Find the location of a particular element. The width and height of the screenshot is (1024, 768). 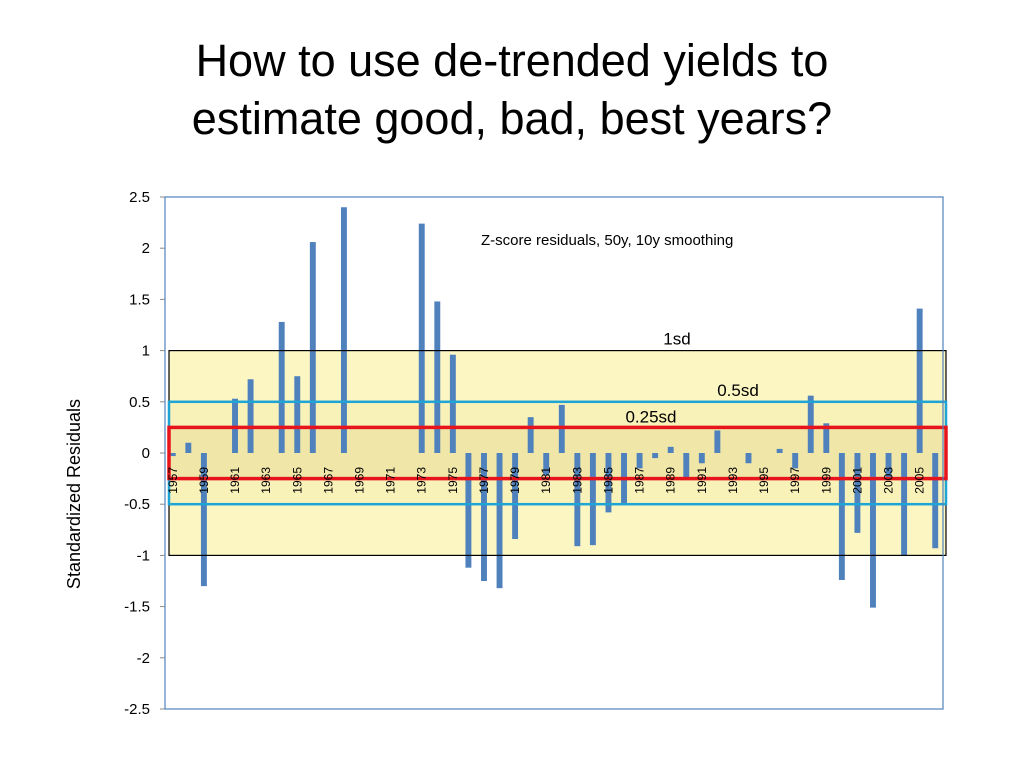

x-tick-label: 1979 is located at coordinates (515, 480).